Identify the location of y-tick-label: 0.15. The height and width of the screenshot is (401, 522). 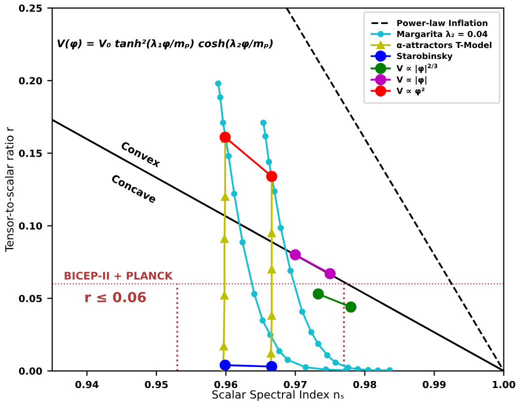
(30, 154).